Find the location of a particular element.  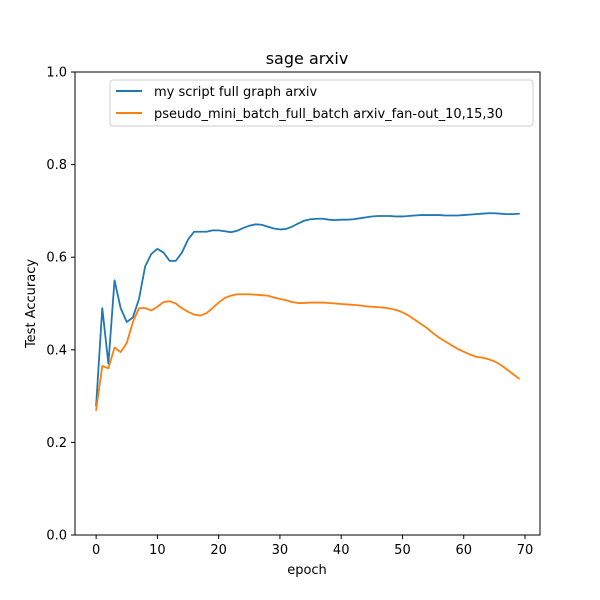

x-tick-label: 50 is located at coordinates (402, 550).